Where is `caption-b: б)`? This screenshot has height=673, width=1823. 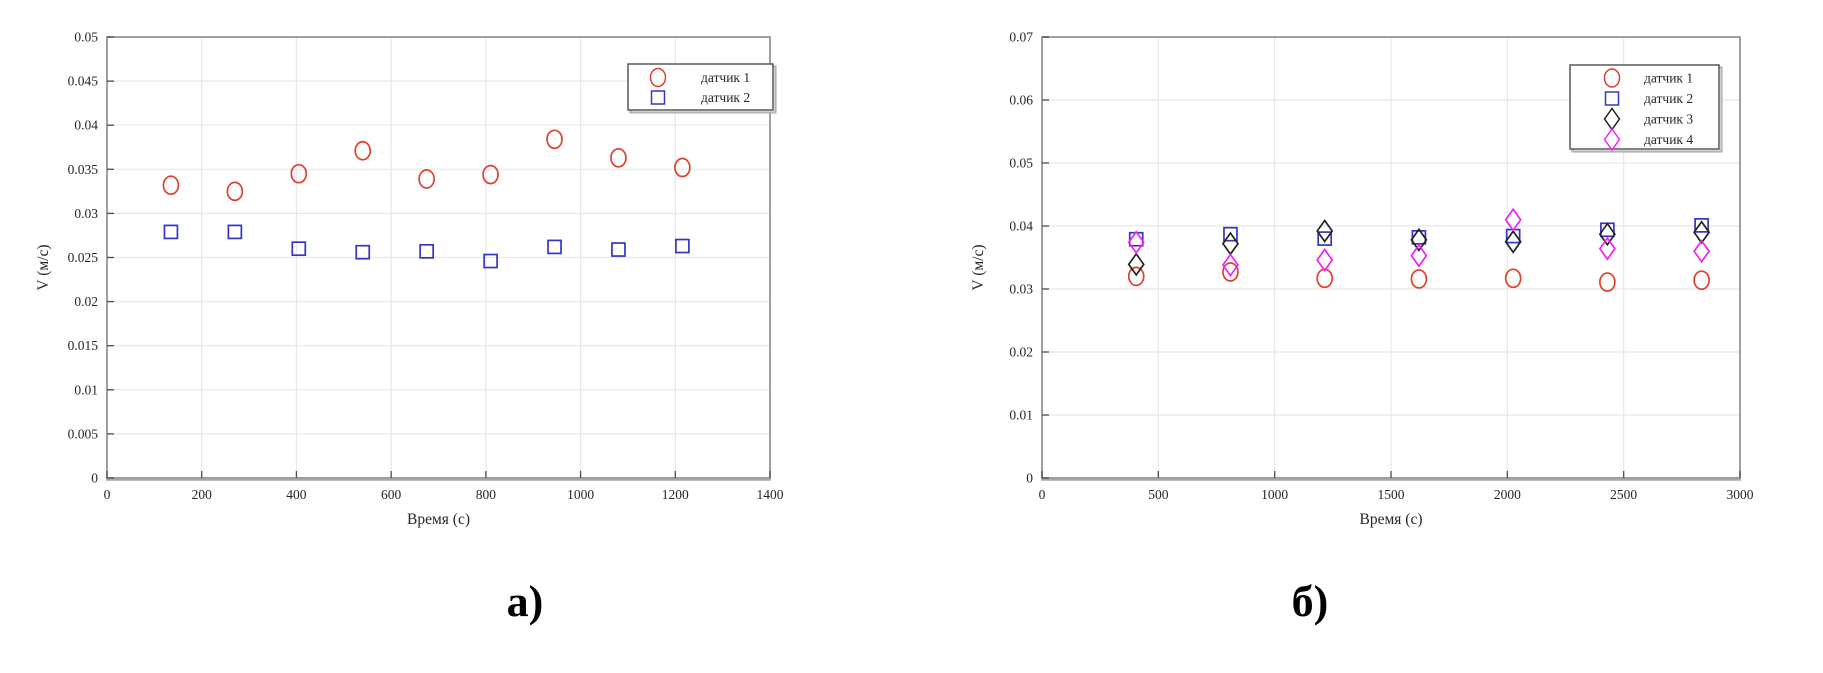
caption-b: б) is located at coordinates (1310, 601).